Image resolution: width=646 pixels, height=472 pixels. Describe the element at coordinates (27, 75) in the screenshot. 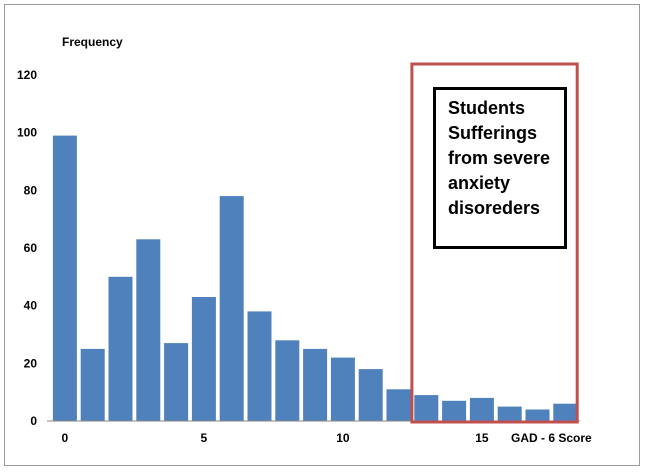

I see `y-tick-label-120: 120` at that location.